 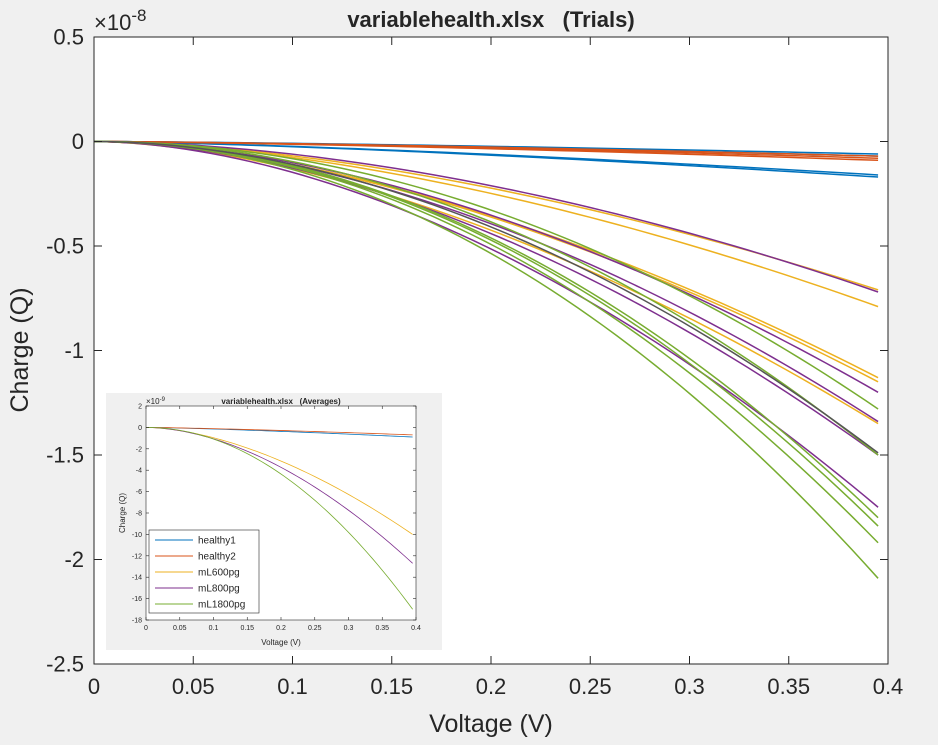 I want to click on main-x-tick-label: 0.4, so click(x=888, y=686).